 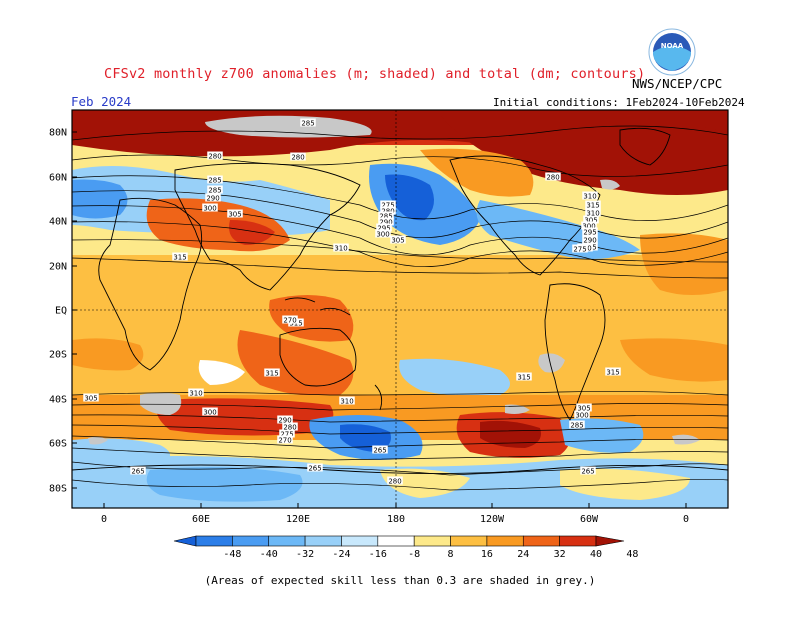 What do you see at coordinates (487, 554) in the screenshot?
I see `colorbar-tick-label: 16` at bounding box center [487, 554].